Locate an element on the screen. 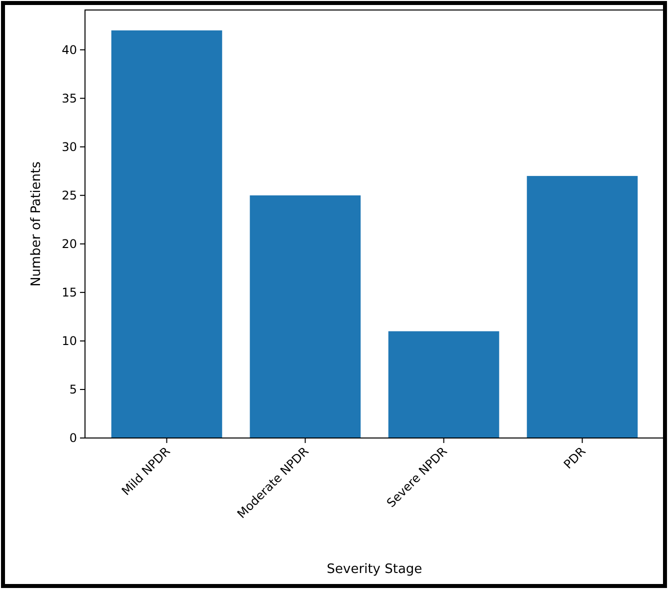  x-axis-title: Severity Stage is located at coordinates (374, 569).